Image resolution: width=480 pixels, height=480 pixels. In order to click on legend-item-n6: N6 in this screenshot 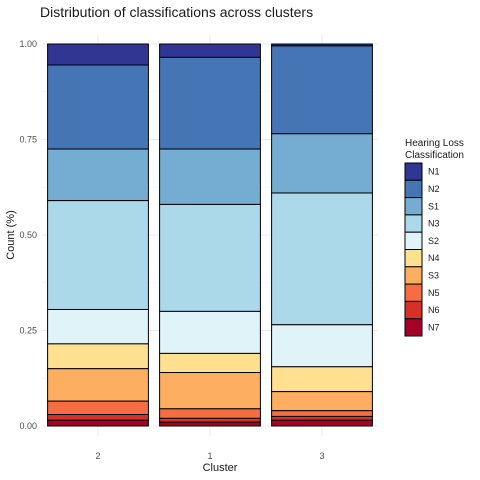, I will do `click(422, 310)`.